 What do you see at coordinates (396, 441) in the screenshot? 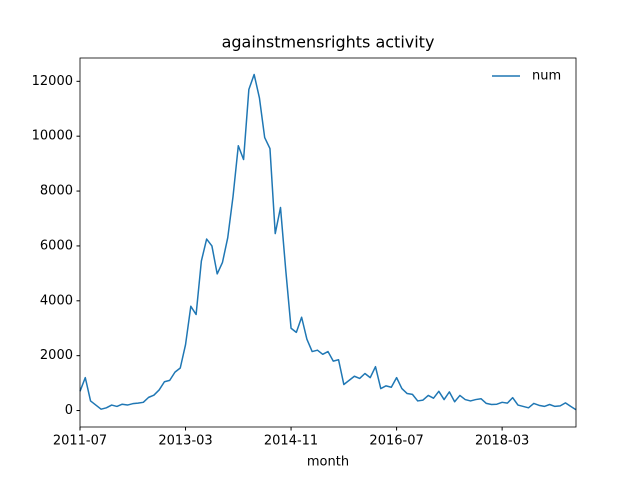
I see `x-tick-label: 2016-07` at bounding box center [396, 441].